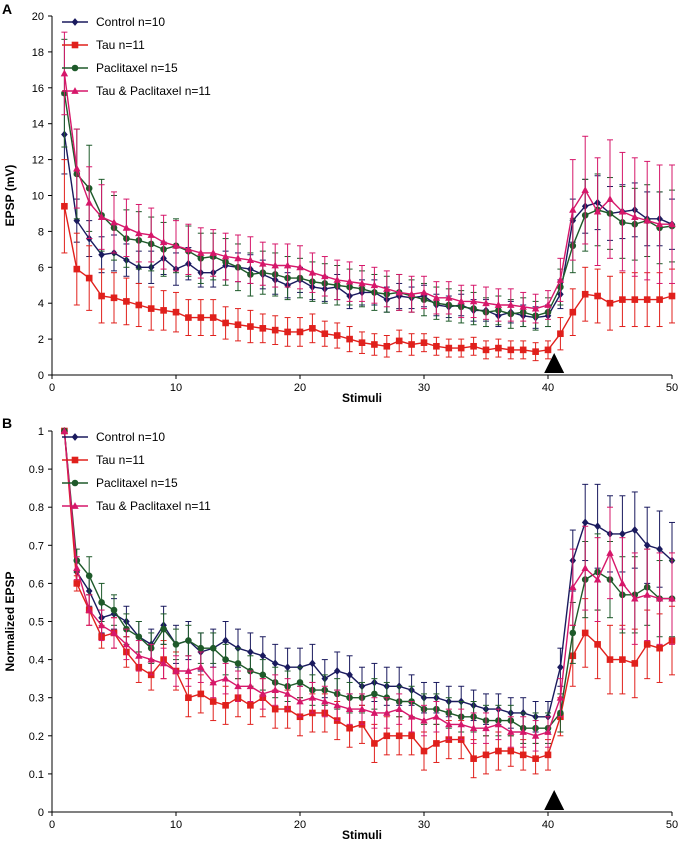 This screenshot has height=850, width=680. I want to click on y-tick-label: 0.4, so click(36, 661).